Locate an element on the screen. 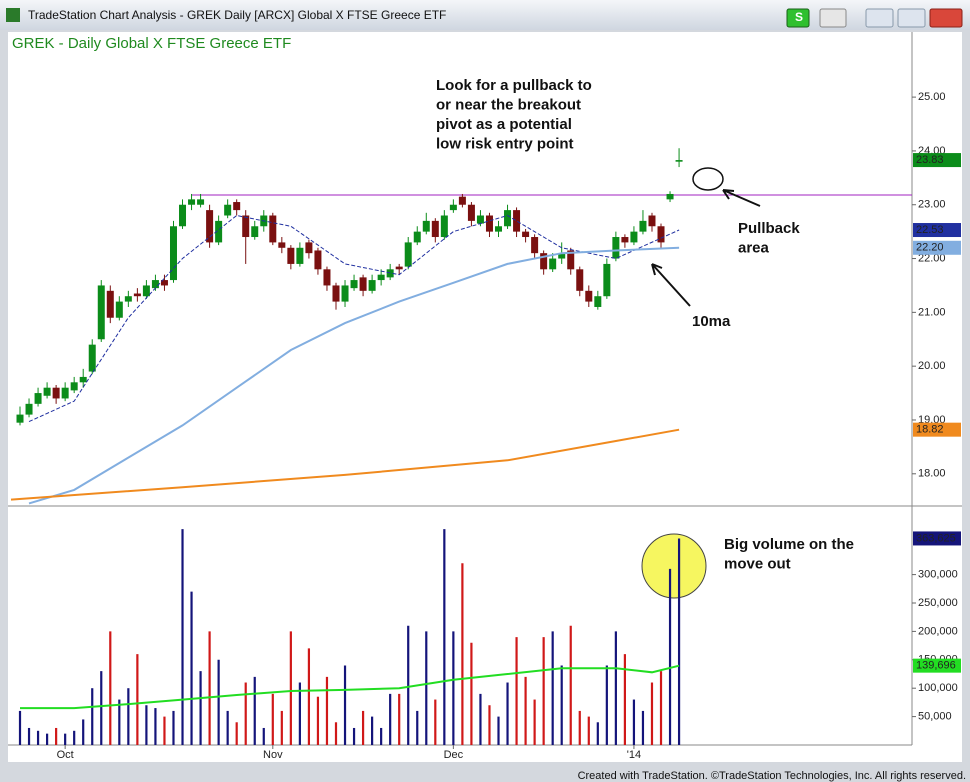 This screenshot has height=782, width=970. close-button is located at coordinates (946, 18).